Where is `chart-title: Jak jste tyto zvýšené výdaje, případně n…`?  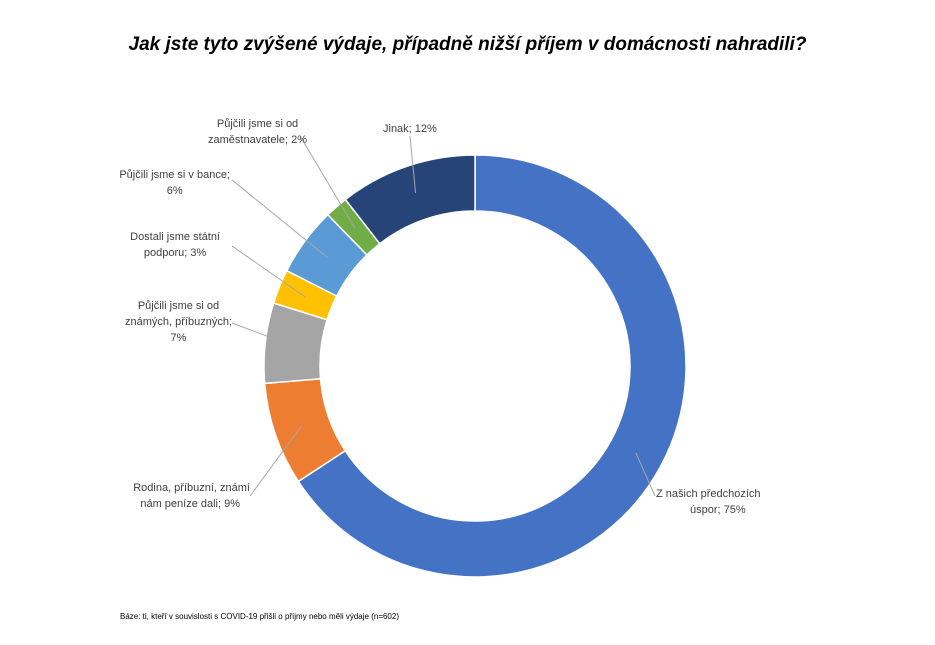
chart-title: Jak jste tyto zvýšené výdaje, případně n… is located at coordinates (467, 44).